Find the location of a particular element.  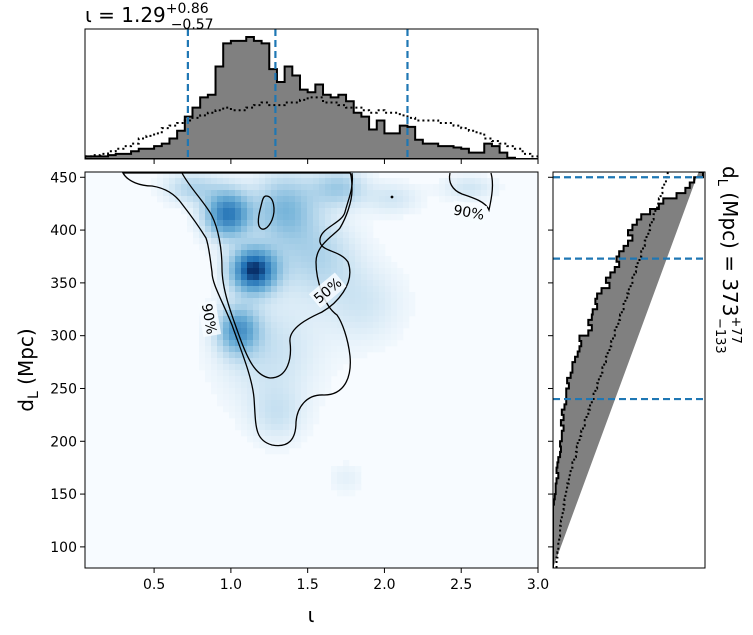

contour-90-island is located at coordinates (471, 192).